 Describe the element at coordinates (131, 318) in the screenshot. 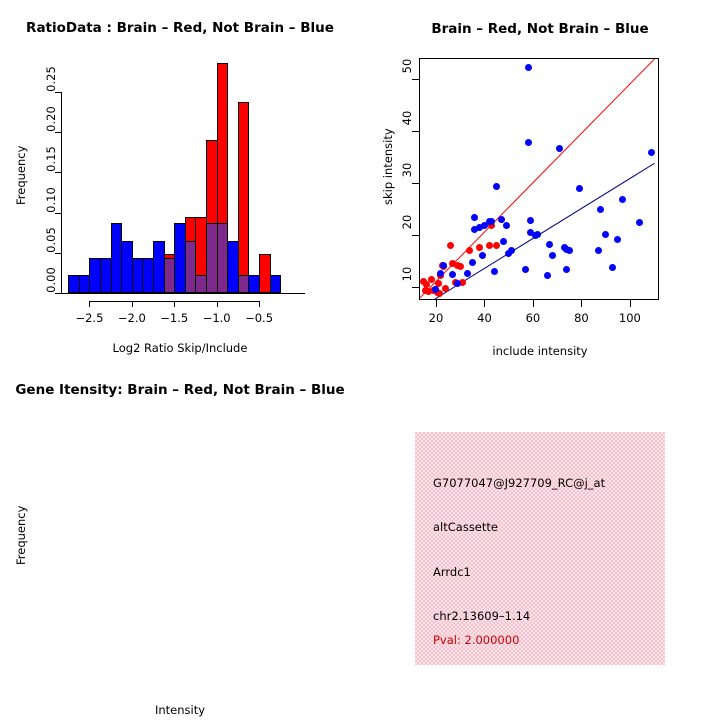

I see `x-tick-label: −2.0` at that location.